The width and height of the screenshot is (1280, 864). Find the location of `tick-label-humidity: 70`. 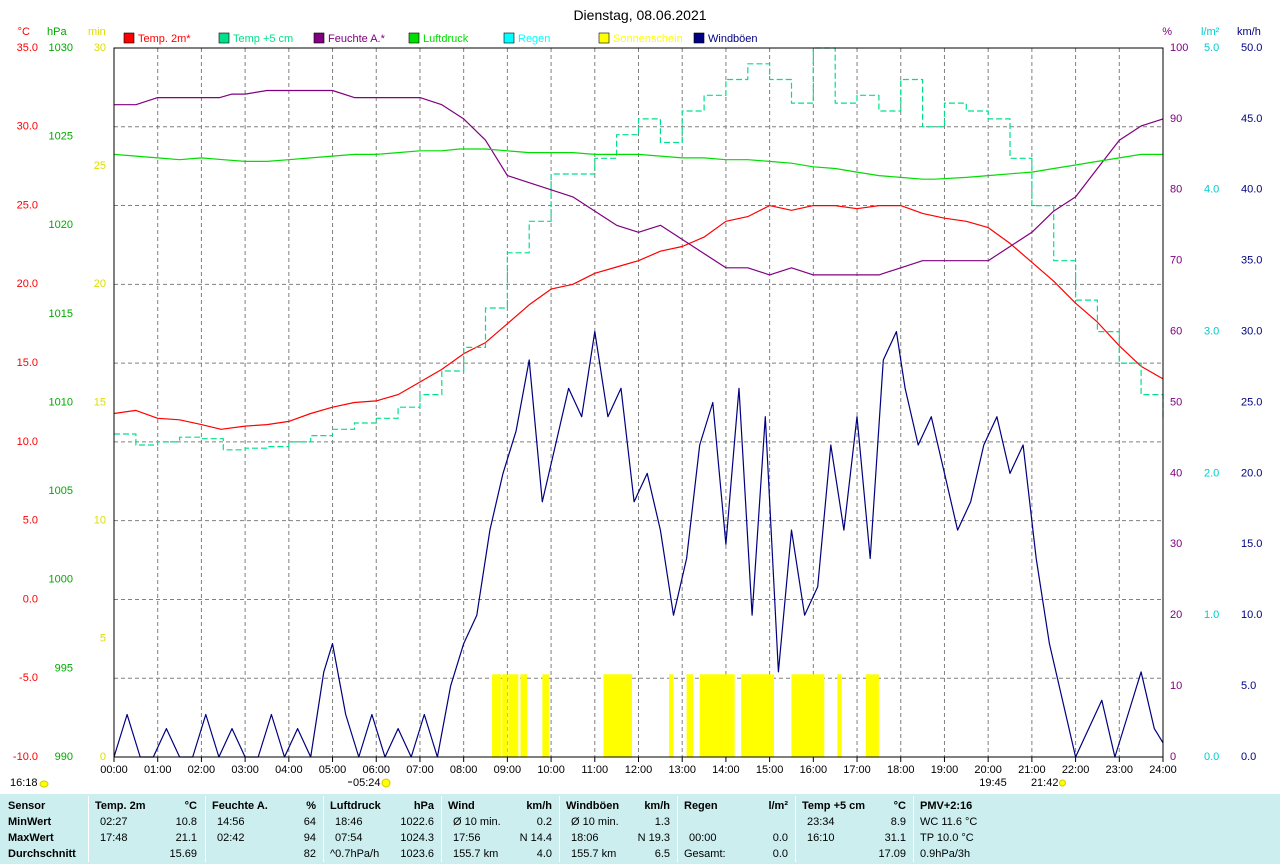

tick-label-humidity: 70 is located at coordinates (1176, 261).